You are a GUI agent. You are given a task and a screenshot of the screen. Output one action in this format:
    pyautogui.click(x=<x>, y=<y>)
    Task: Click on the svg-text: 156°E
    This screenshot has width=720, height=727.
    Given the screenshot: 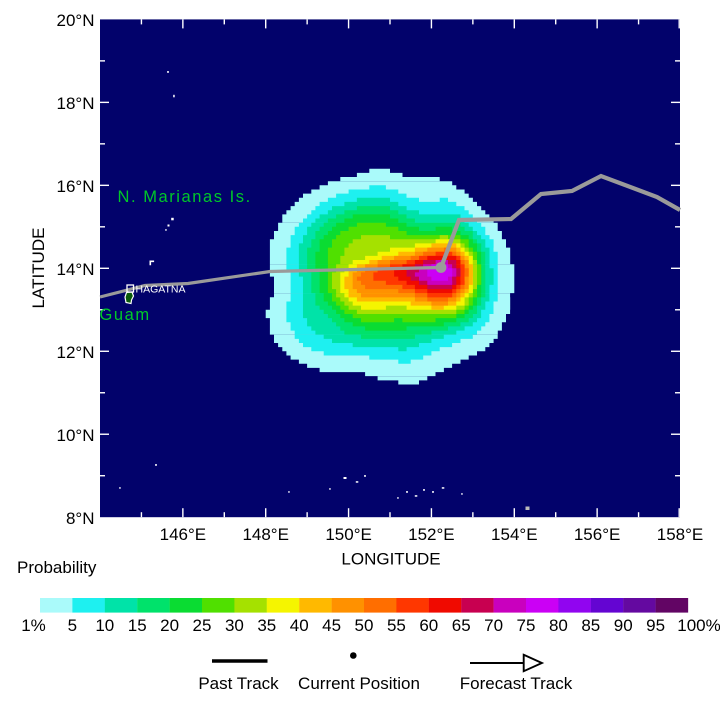 What is the action you would take?
    pyautogui.click(x=597, y=534)
    